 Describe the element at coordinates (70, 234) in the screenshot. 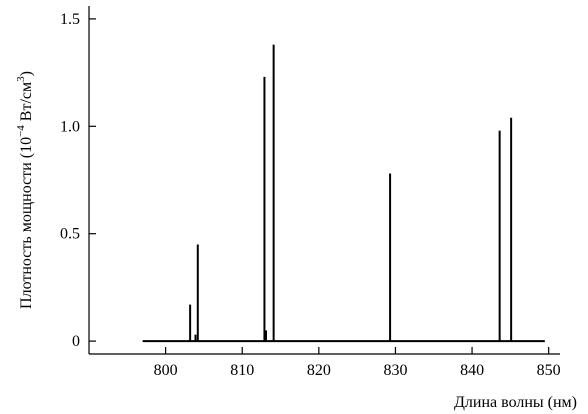

I see `y-tick-label-0.5: 0.5` at that location.